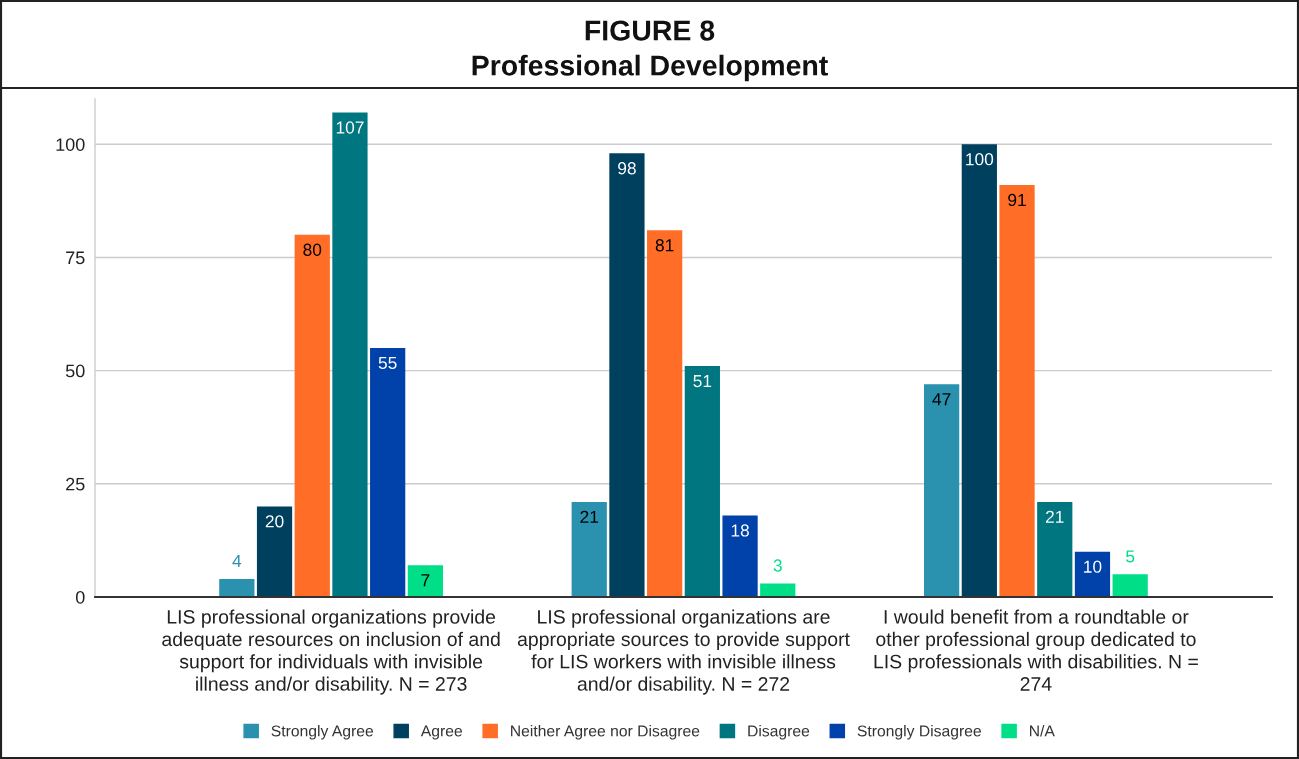 The height and width of the screenshot is (759, 1299). What do you see at coordinates (441, 732) in the screenshot?
I see `legend-label: Agree` at bounding box center [441, 732].